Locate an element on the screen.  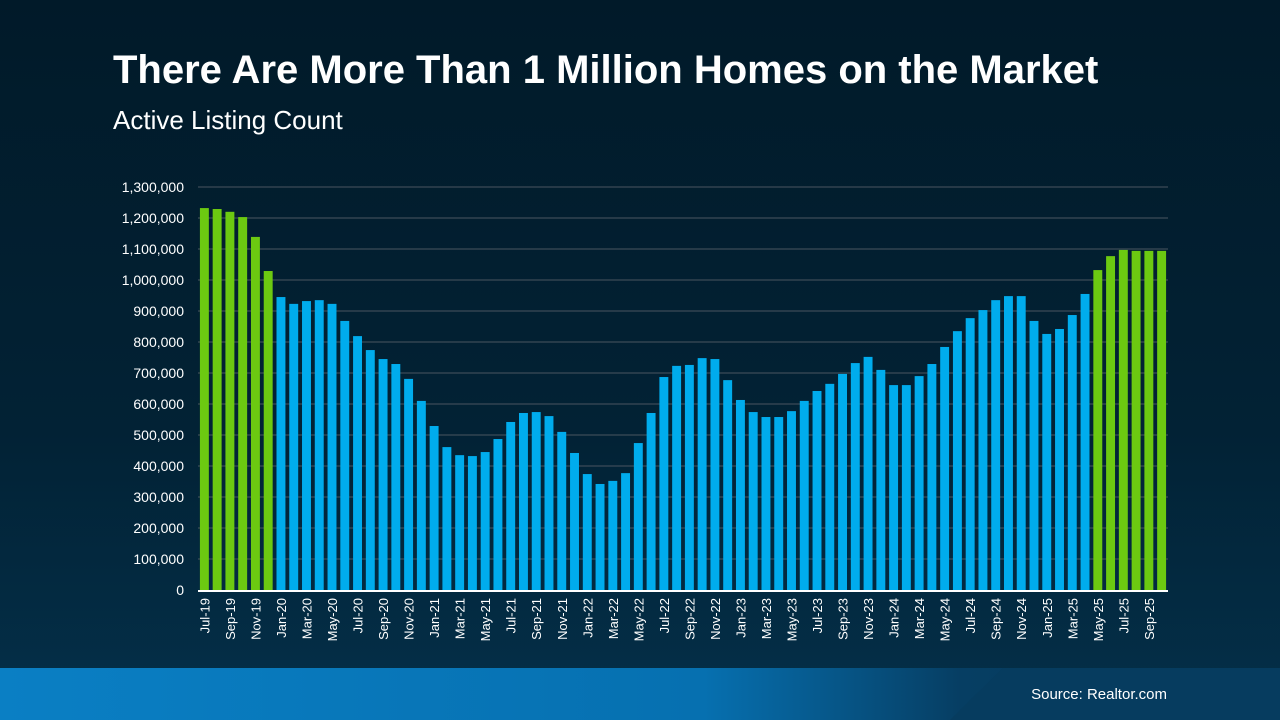
x-tick-label: Nov-24 is located at coordinates (1021, 619).